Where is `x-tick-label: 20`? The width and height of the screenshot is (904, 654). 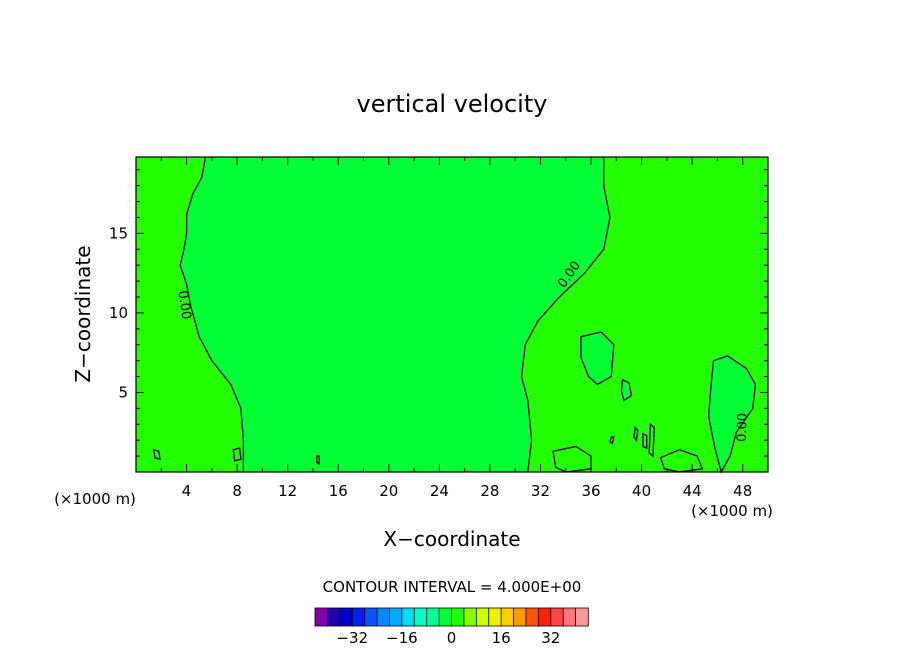 x-tick-label: 20 is located at coordinates (388, 491).